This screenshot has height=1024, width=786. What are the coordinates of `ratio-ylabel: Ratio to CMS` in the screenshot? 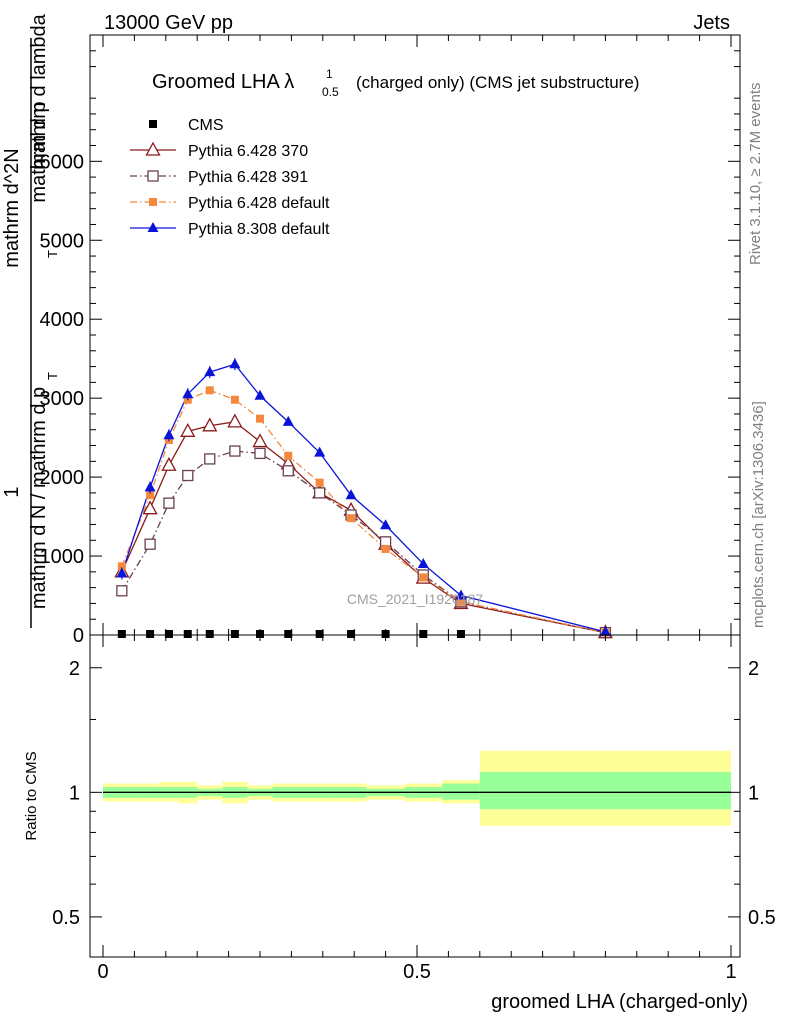 It's located at (31, 795).